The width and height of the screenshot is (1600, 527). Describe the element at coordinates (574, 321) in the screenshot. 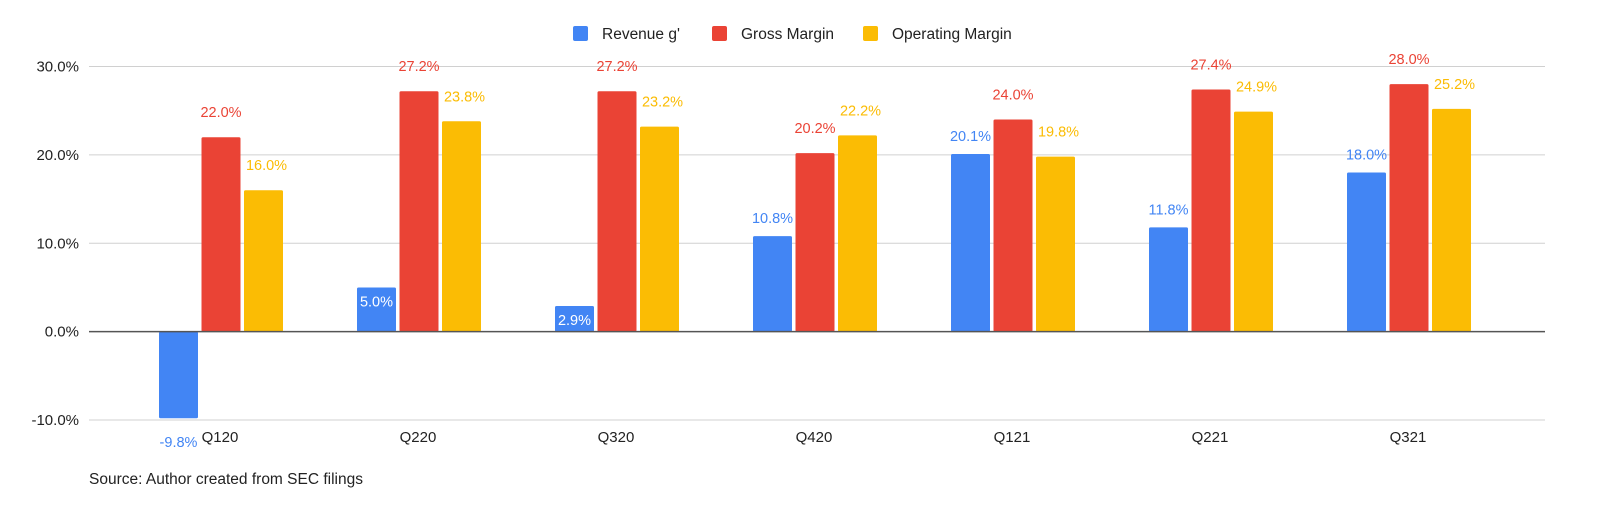

I see `data-label: 2.9%` at that location.